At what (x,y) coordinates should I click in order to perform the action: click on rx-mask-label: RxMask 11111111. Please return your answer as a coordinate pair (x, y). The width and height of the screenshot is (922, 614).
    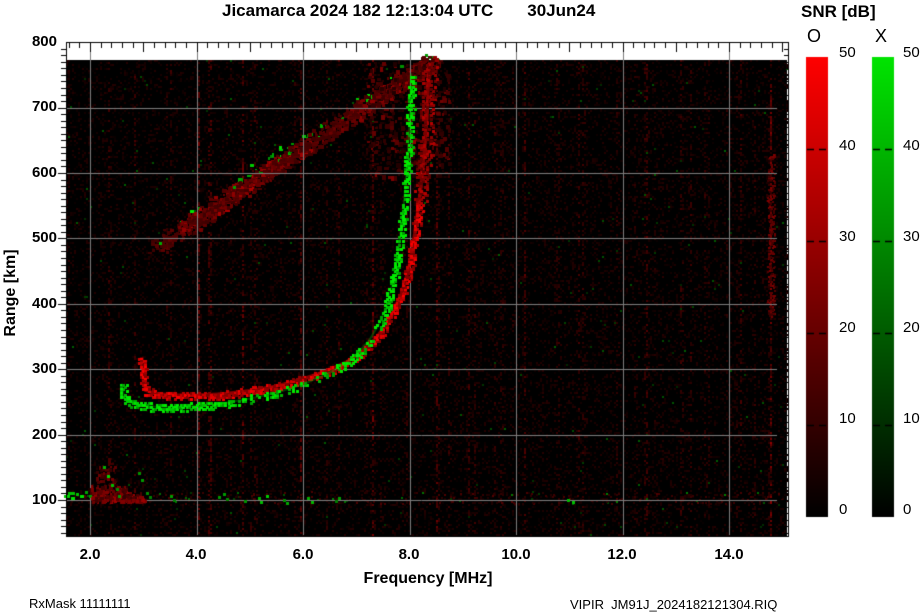
    Looking at the image, I should click on (80, 603).